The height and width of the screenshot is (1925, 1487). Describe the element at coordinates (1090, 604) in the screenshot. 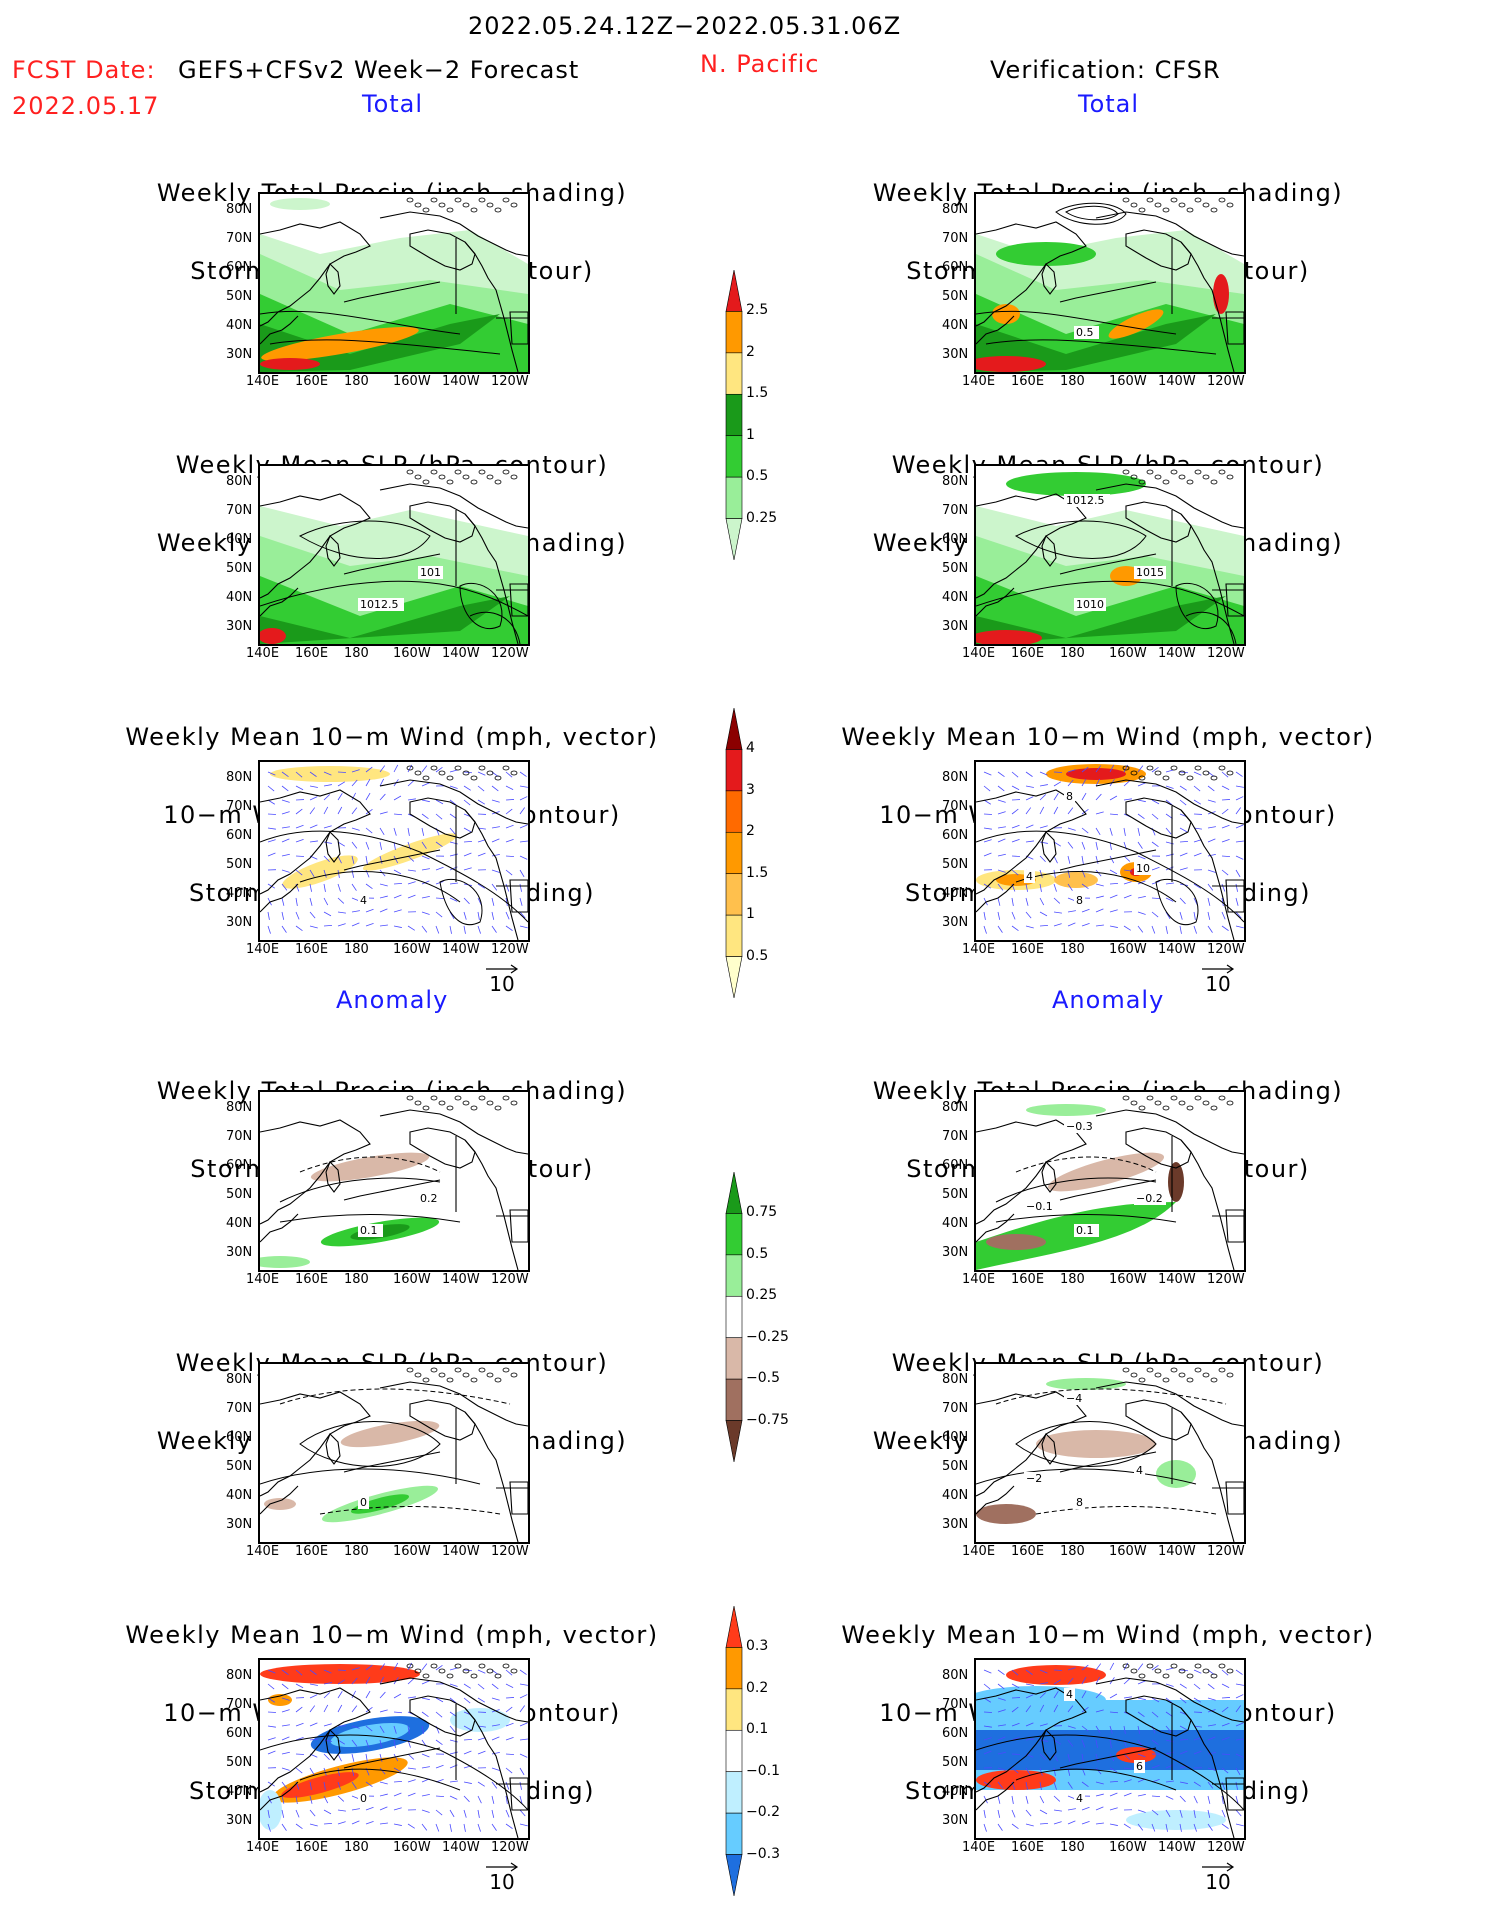

I see `contour-label: 1010` at that location.